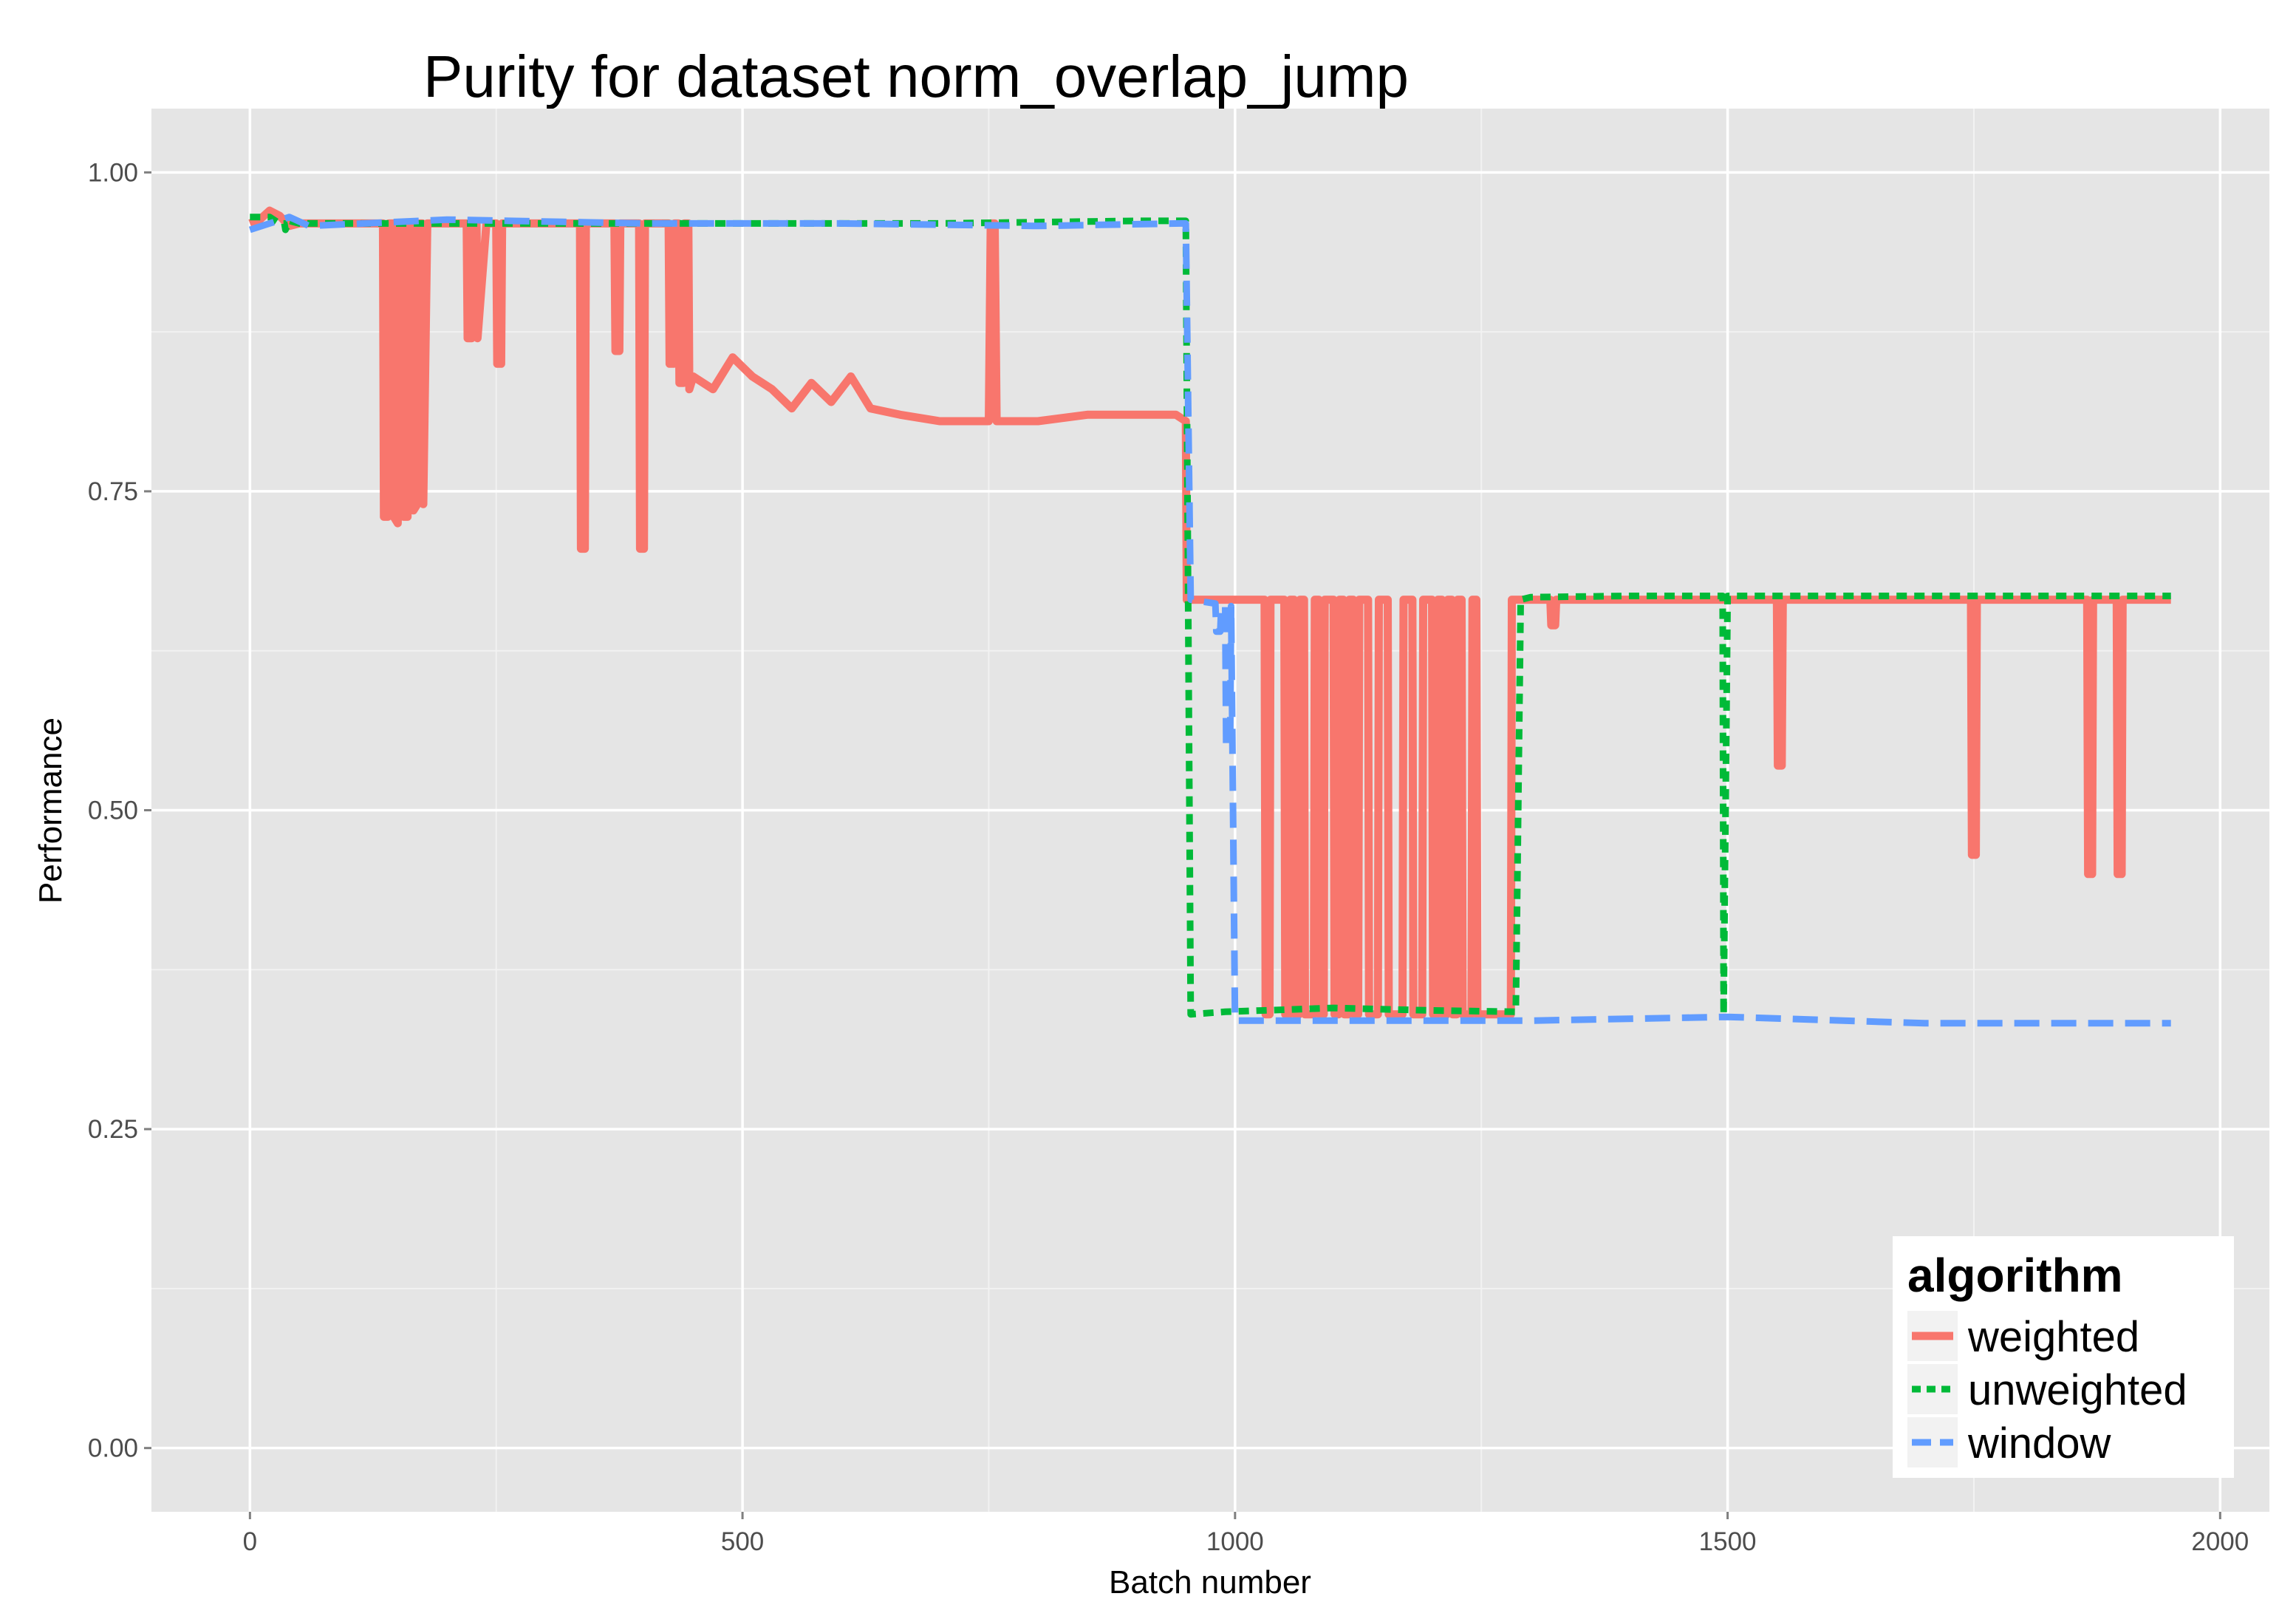 This screenshot has height=1616, width=2296. I want to click on x-axis-ticks: 0 500 1000 1500 2000, so click(1246, 1534).